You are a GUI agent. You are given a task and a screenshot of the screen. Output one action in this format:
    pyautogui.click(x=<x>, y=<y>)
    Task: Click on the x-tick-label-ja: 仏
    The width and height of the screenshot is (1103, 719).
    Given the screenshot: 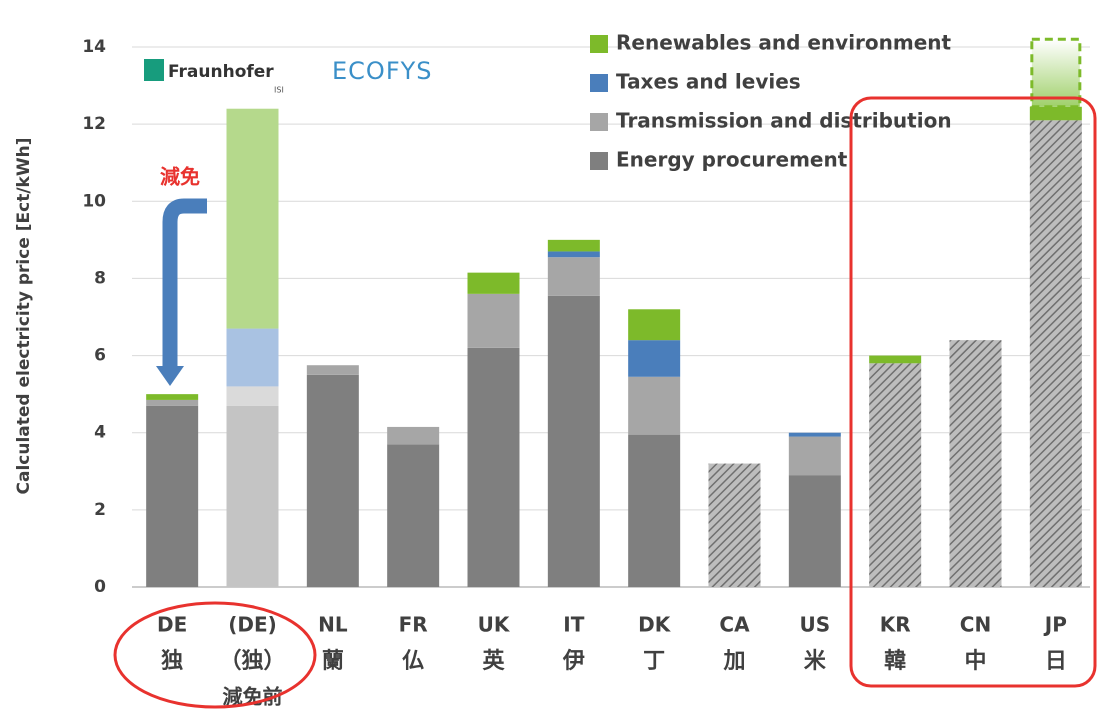 What is the action you would take?
    pyautogui.click(x=413, y=661)
    